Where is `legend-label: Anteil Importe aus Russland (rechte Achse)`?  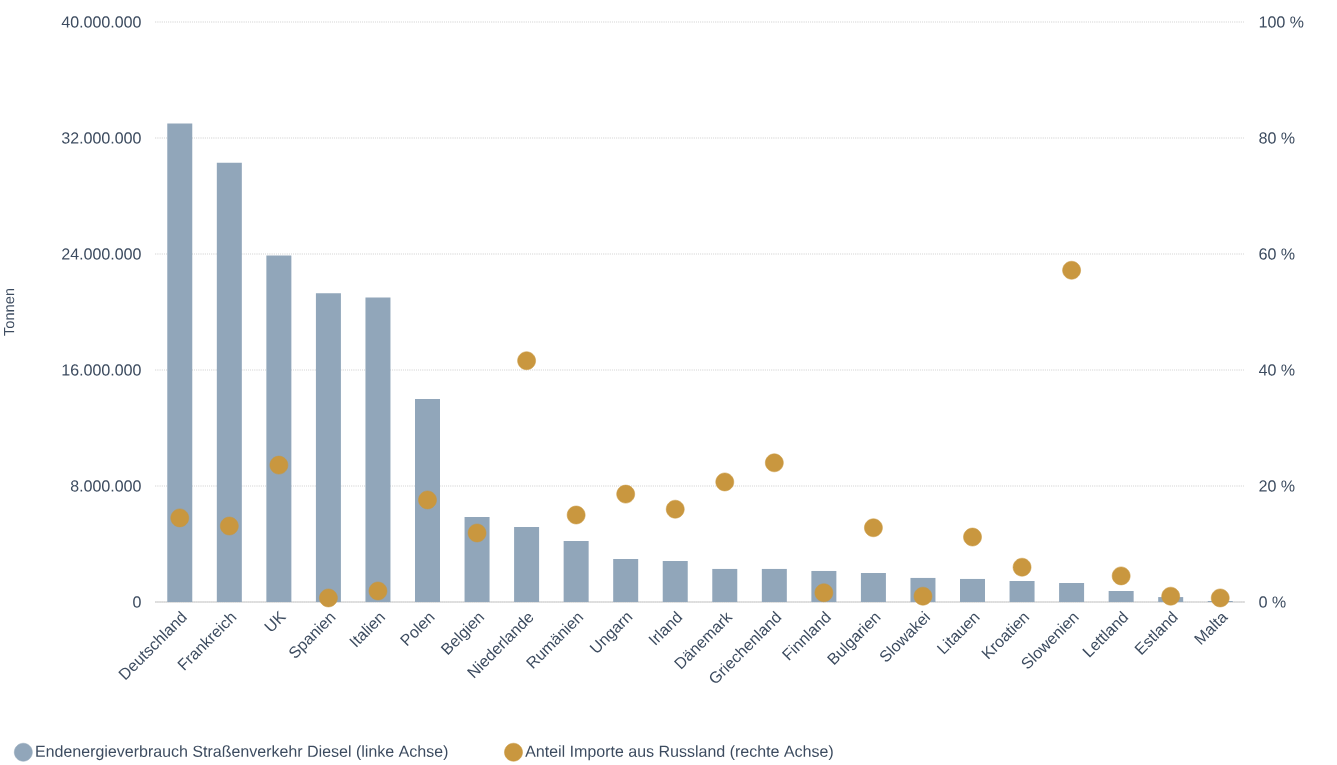
legend-label: Anteil Importe aus Russland (rechte Achse) is located at coordinates (679, 753).